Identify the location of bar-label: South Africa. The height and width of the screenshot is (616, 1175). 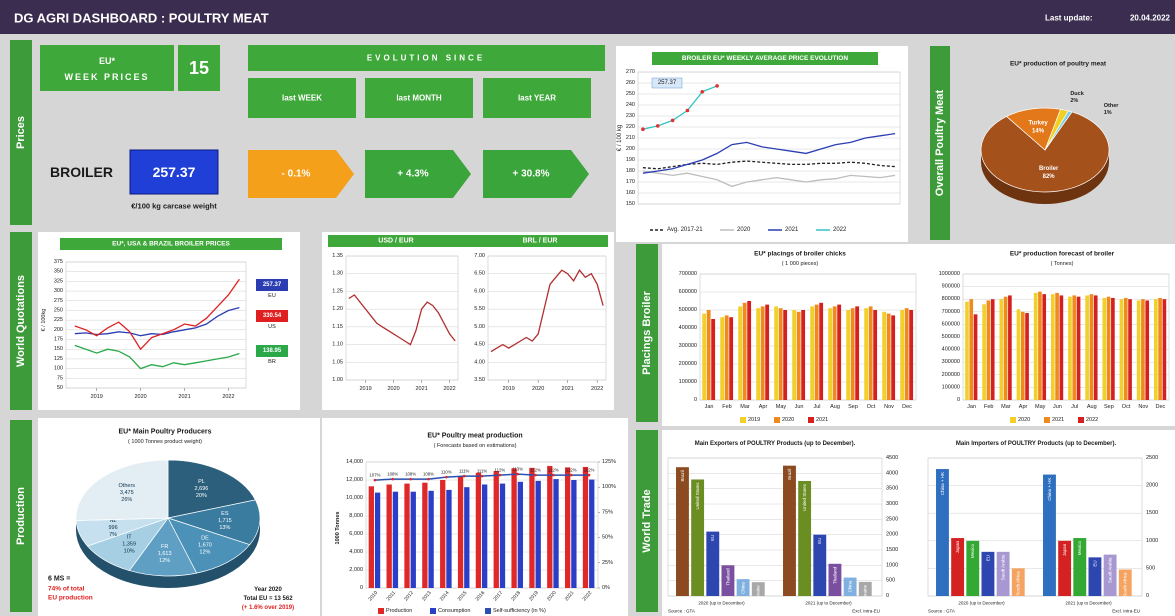
(1018, 583).